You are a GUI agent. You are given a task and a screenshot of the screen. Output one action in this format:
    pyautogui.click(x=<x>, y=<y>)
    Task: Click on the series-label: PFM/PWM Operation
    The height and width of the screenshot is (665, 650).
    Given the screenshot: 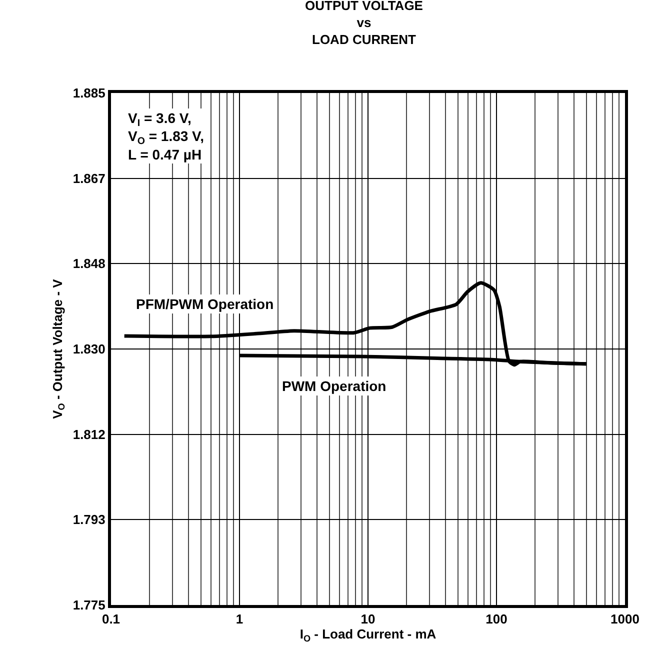 What is the action you would take?
    pyautogui.click(x=205, y=304)
    